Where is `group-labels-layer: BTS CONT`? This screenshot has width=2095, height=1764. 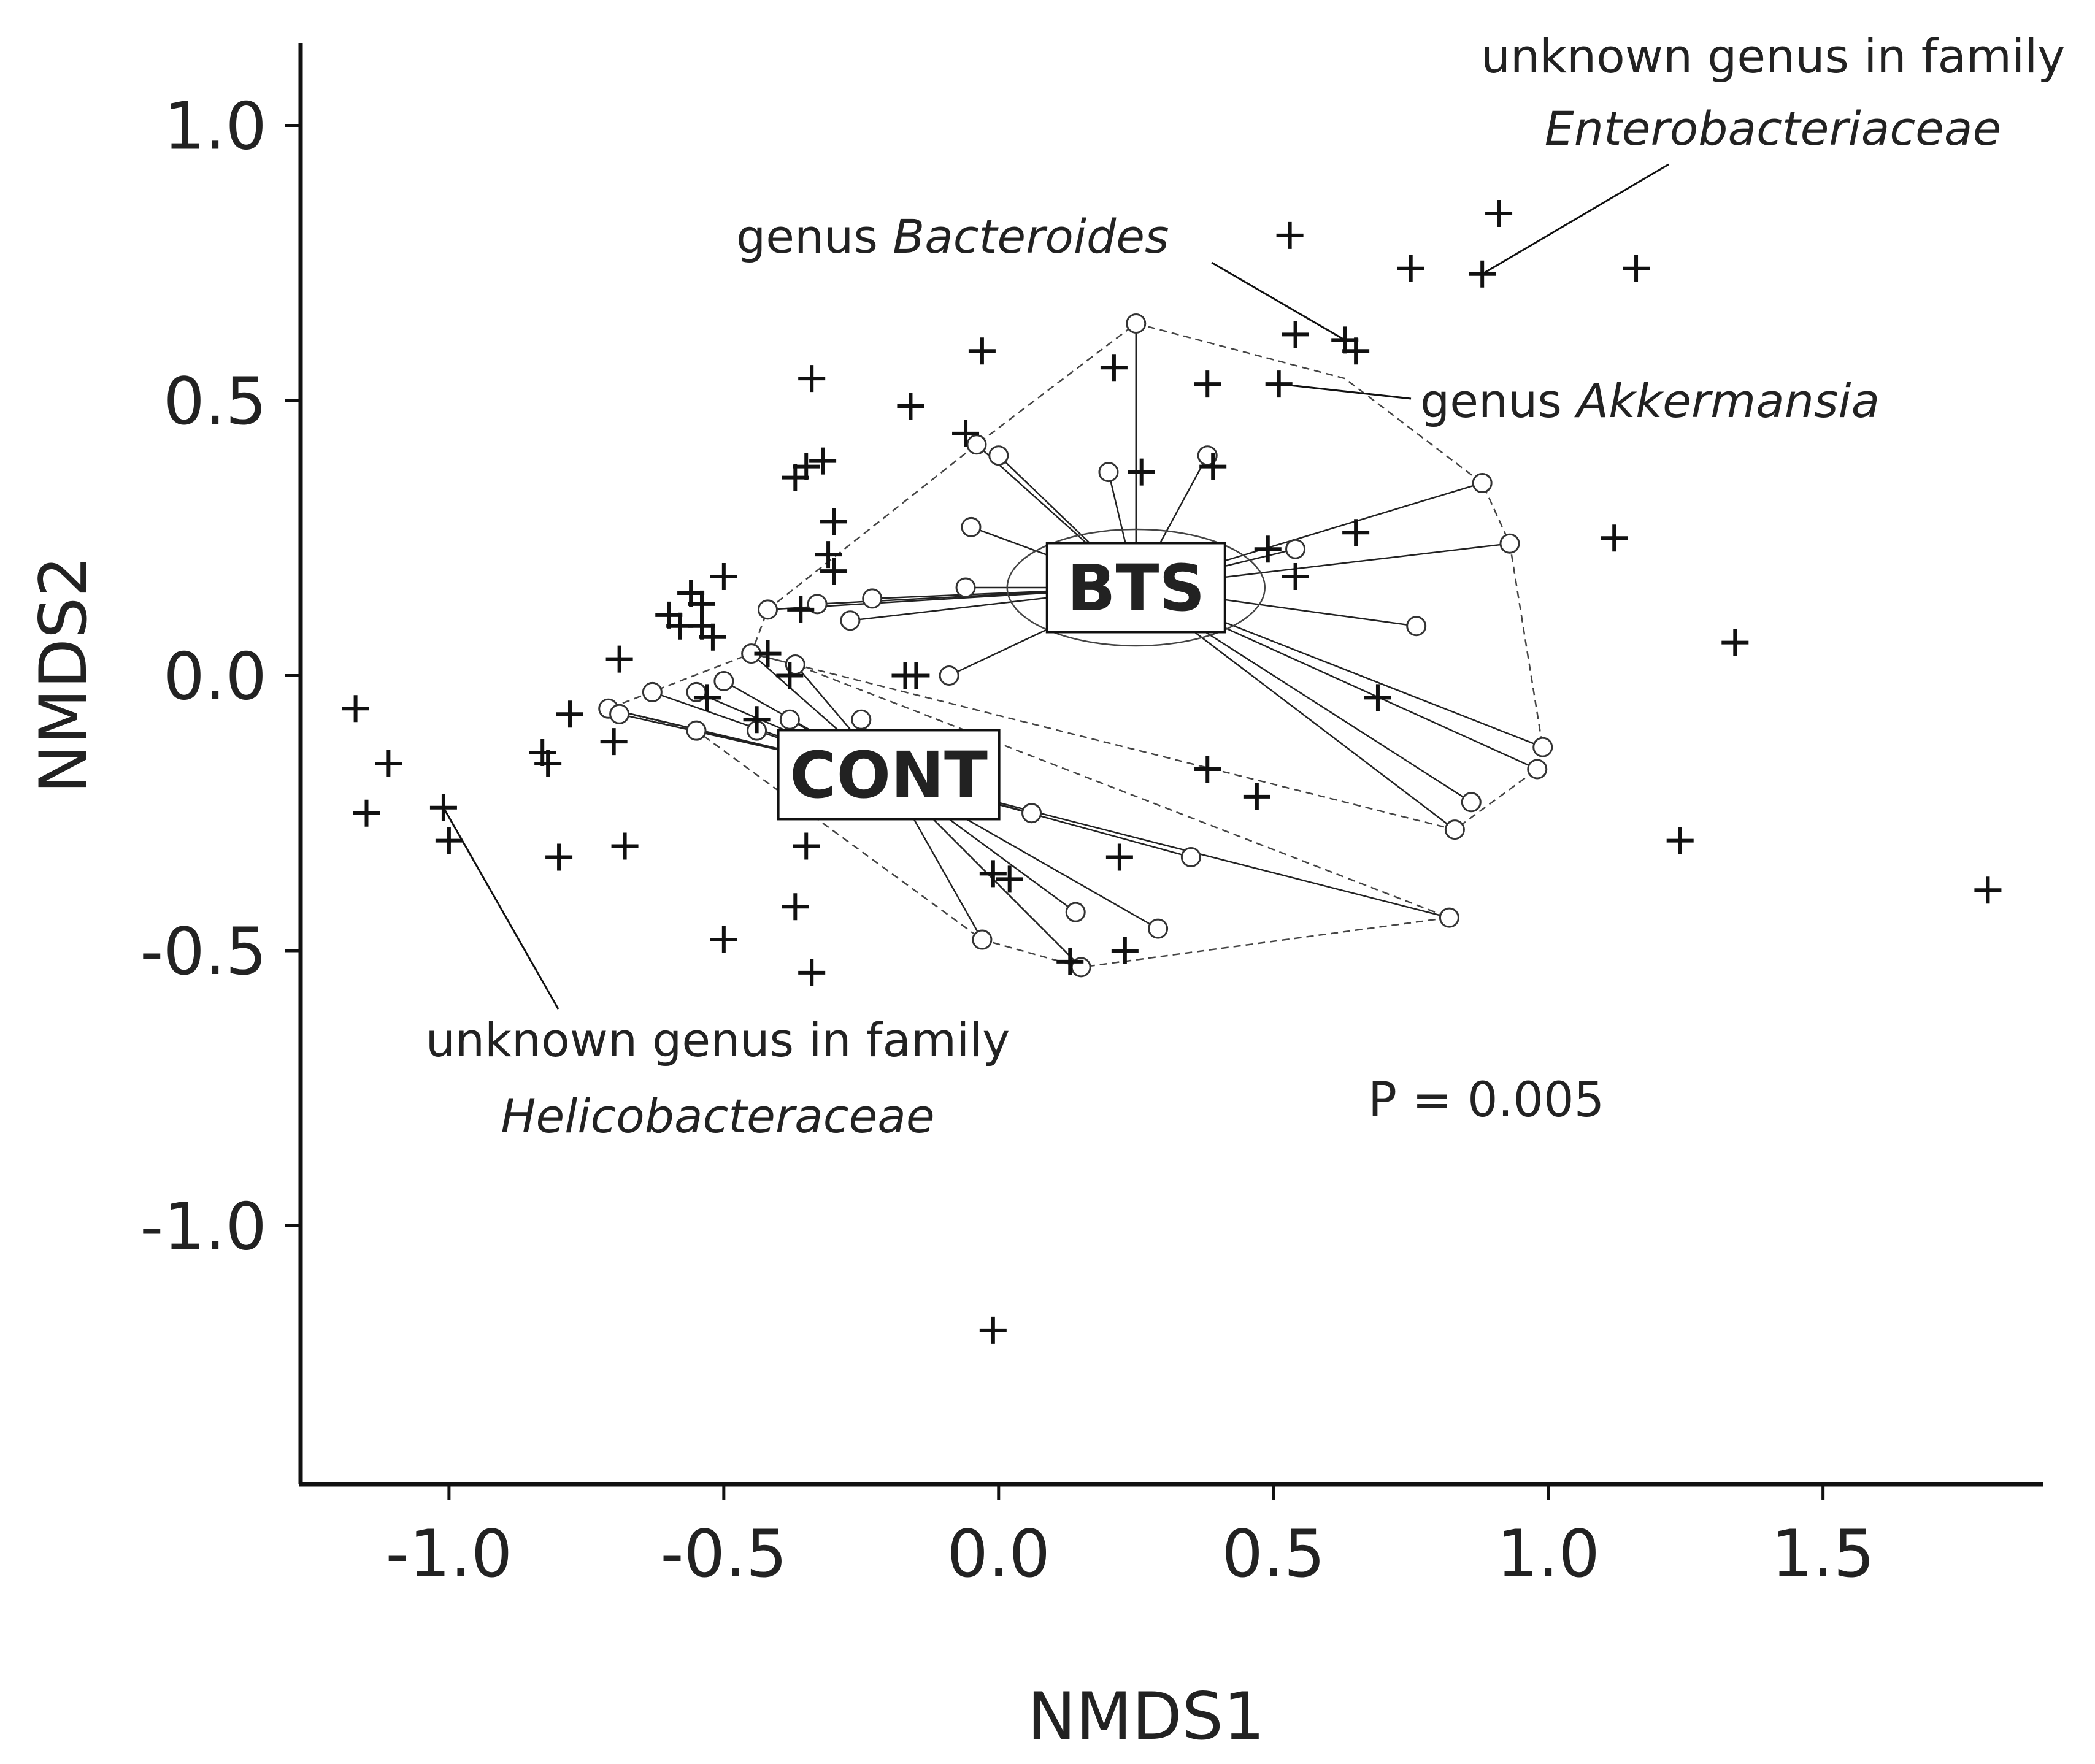 group-labels-layer: BTS CONT is located at coordinates (1001, 682).